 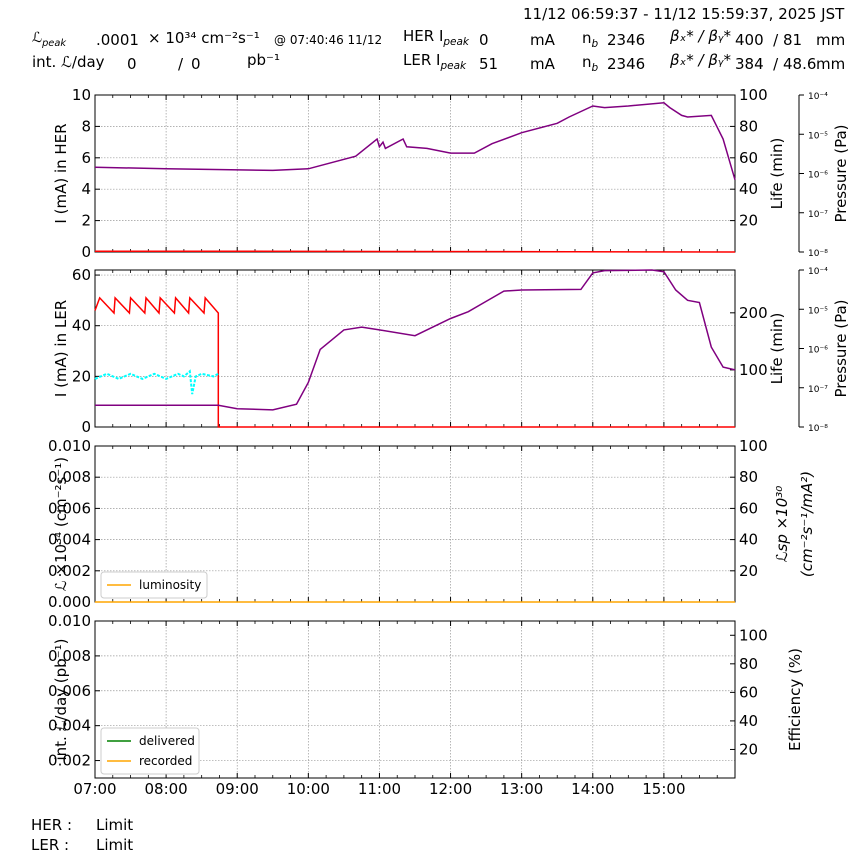 I want to click on ler-beta-value: 384 / 48.6, so click(x=776, y=64).